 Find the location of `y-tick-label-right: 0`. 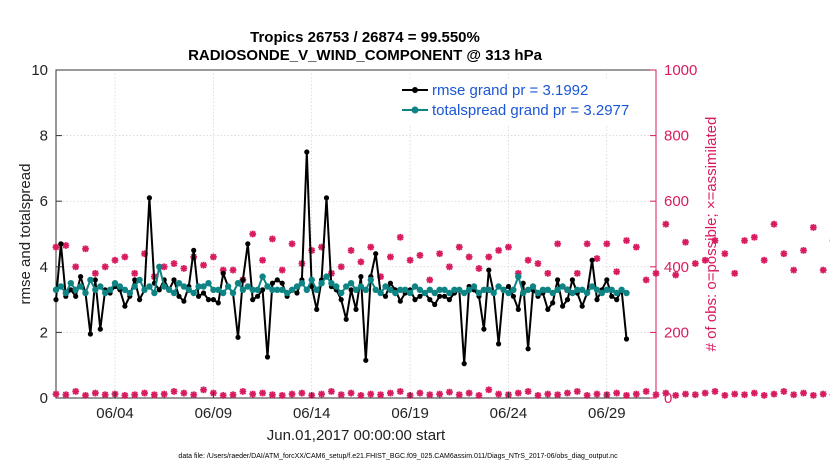

y-tick-label-right: 0 is located at coordinates (668, 398).